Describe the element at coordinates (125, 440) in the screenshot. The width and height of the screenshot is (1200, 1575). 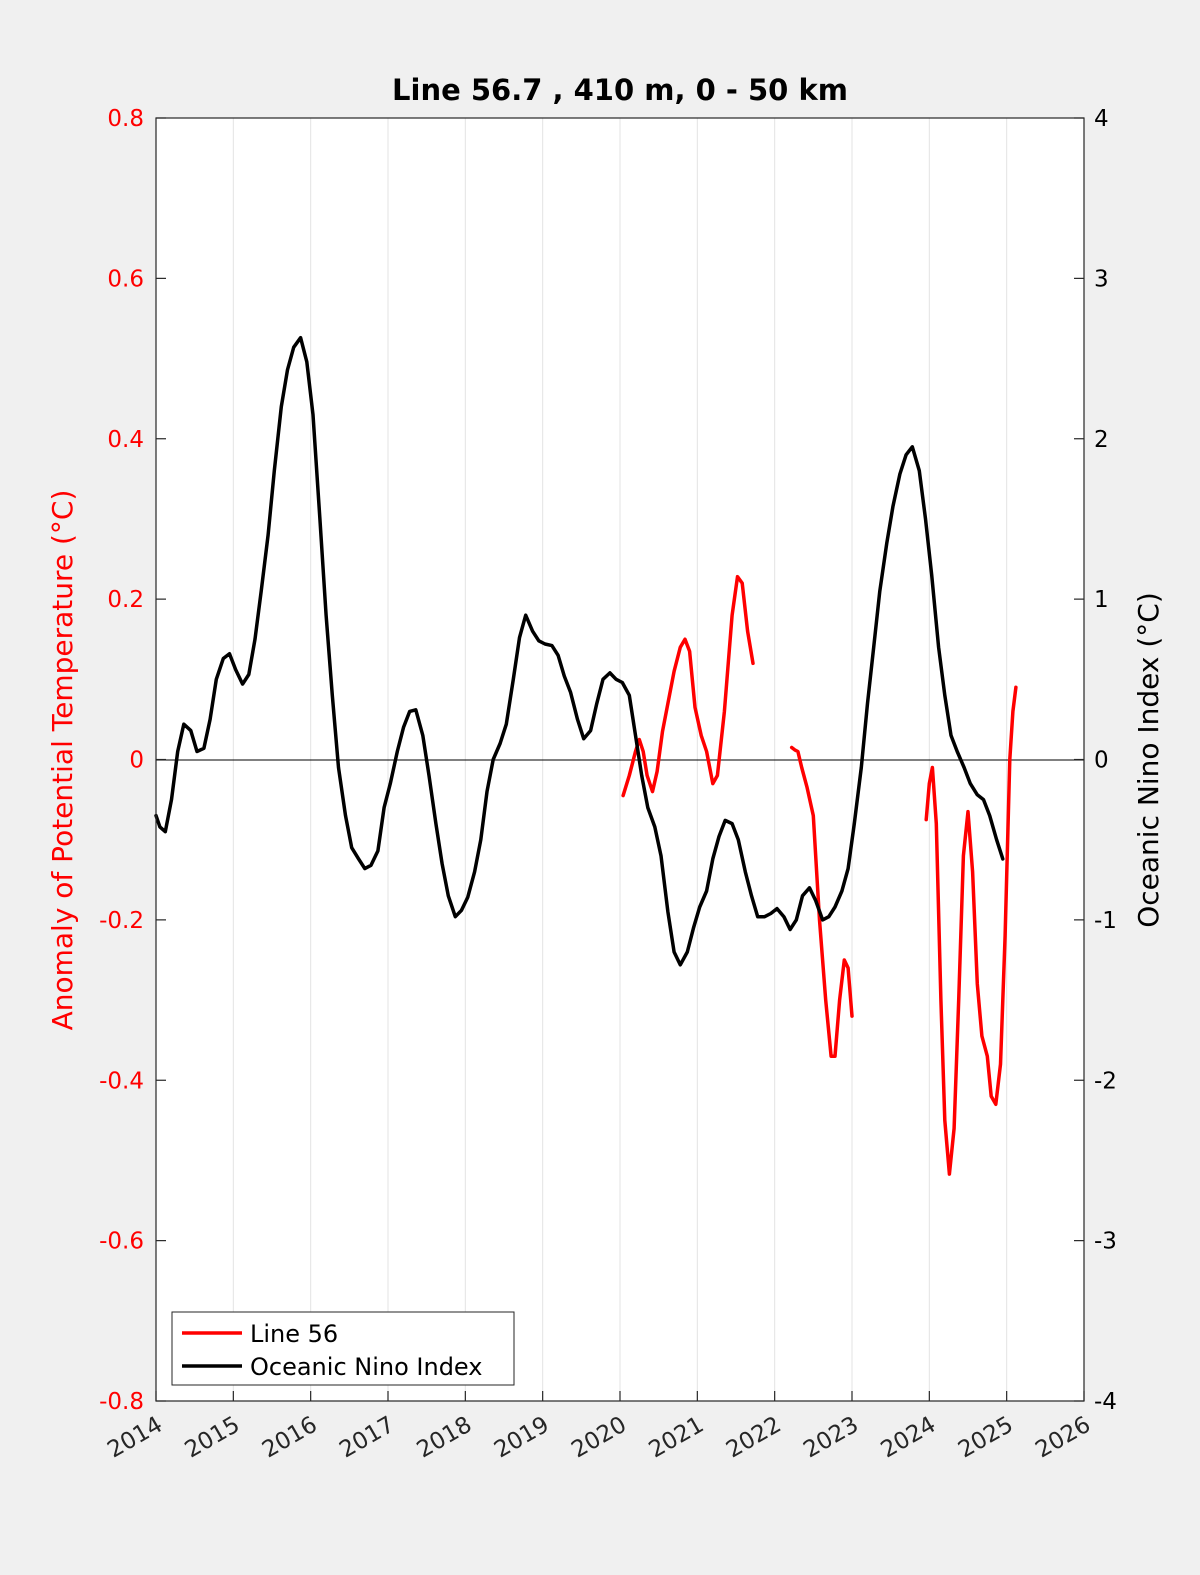
I see `y-left-tick-label: 0.4` at that location.